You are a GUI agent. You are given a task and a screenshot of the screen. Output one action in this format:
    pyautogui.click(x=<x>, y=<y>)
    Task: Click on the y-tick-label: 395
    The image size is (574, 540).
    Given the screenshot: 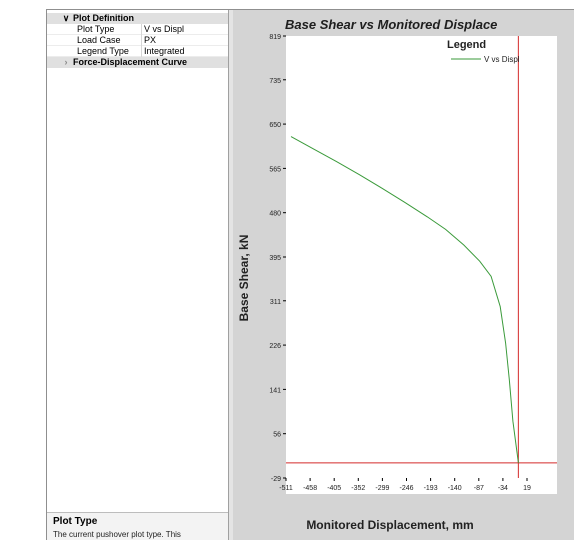 What is the action you would take?
    pyautogui.click(x=275, y=258)
    